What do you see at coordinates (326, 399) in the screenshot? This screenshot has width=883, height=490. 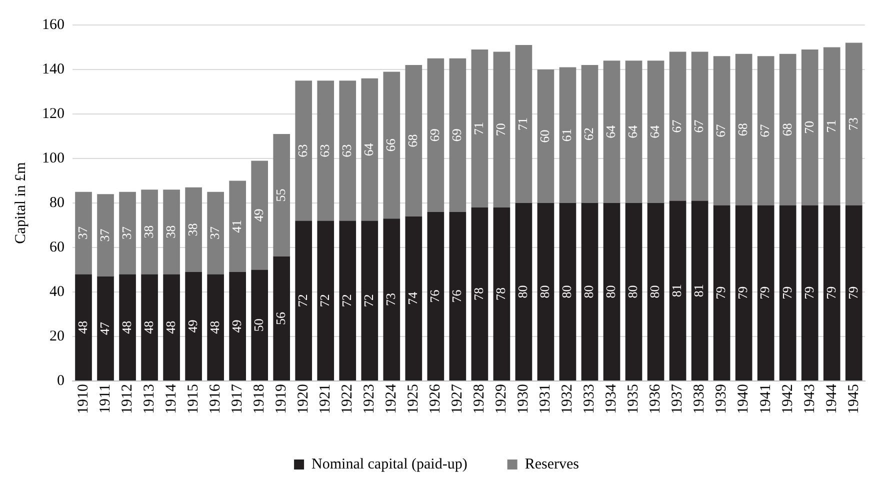 I see `x-tick-label: 1921` at bounding box center [326, 399].